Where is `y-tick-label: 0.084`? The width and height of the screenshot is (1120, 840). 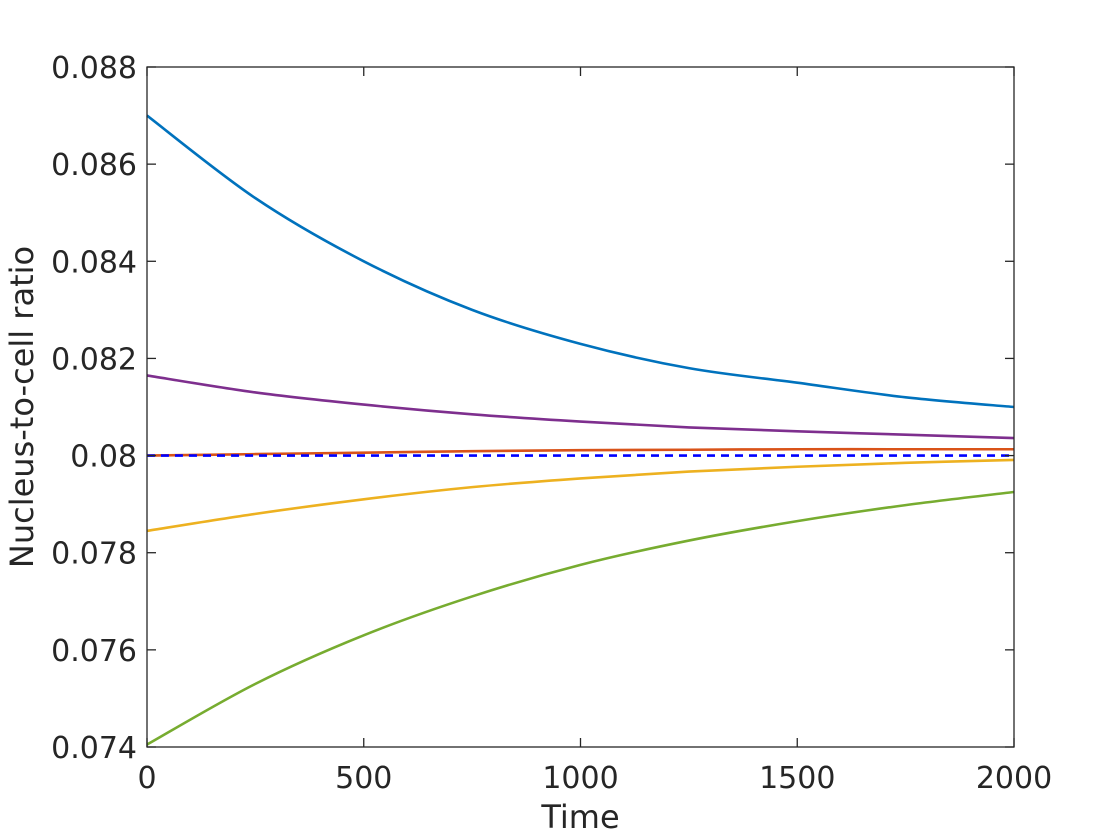
y-tick-label: 0.084 is located at coordinates (94, 262).